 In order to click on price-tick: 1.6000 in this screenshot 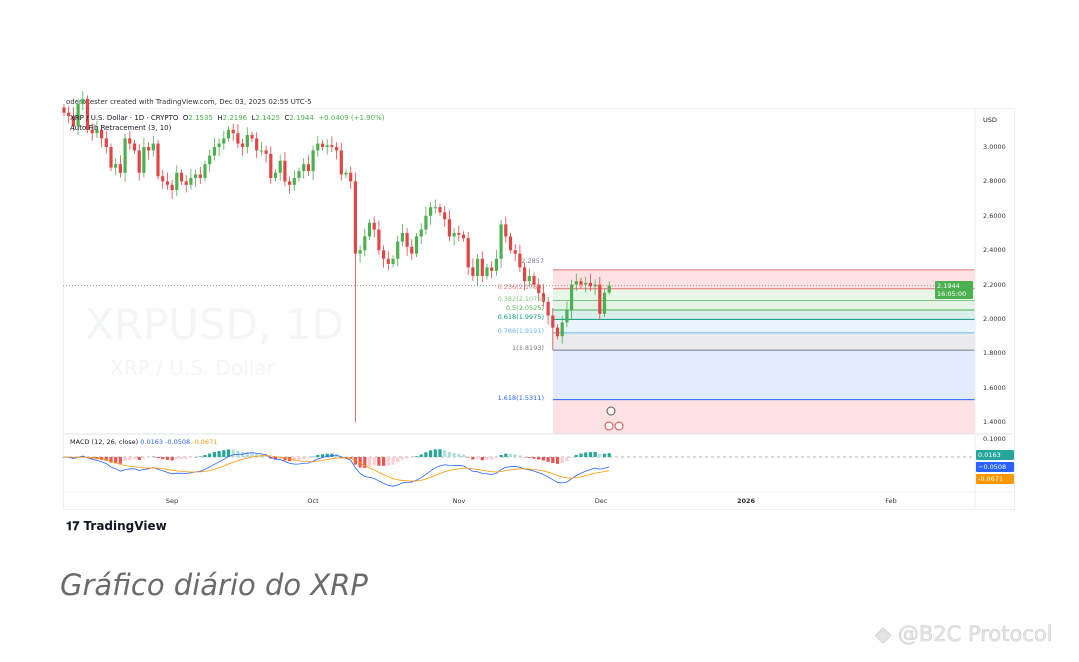, I will do `click(994, 387)`.